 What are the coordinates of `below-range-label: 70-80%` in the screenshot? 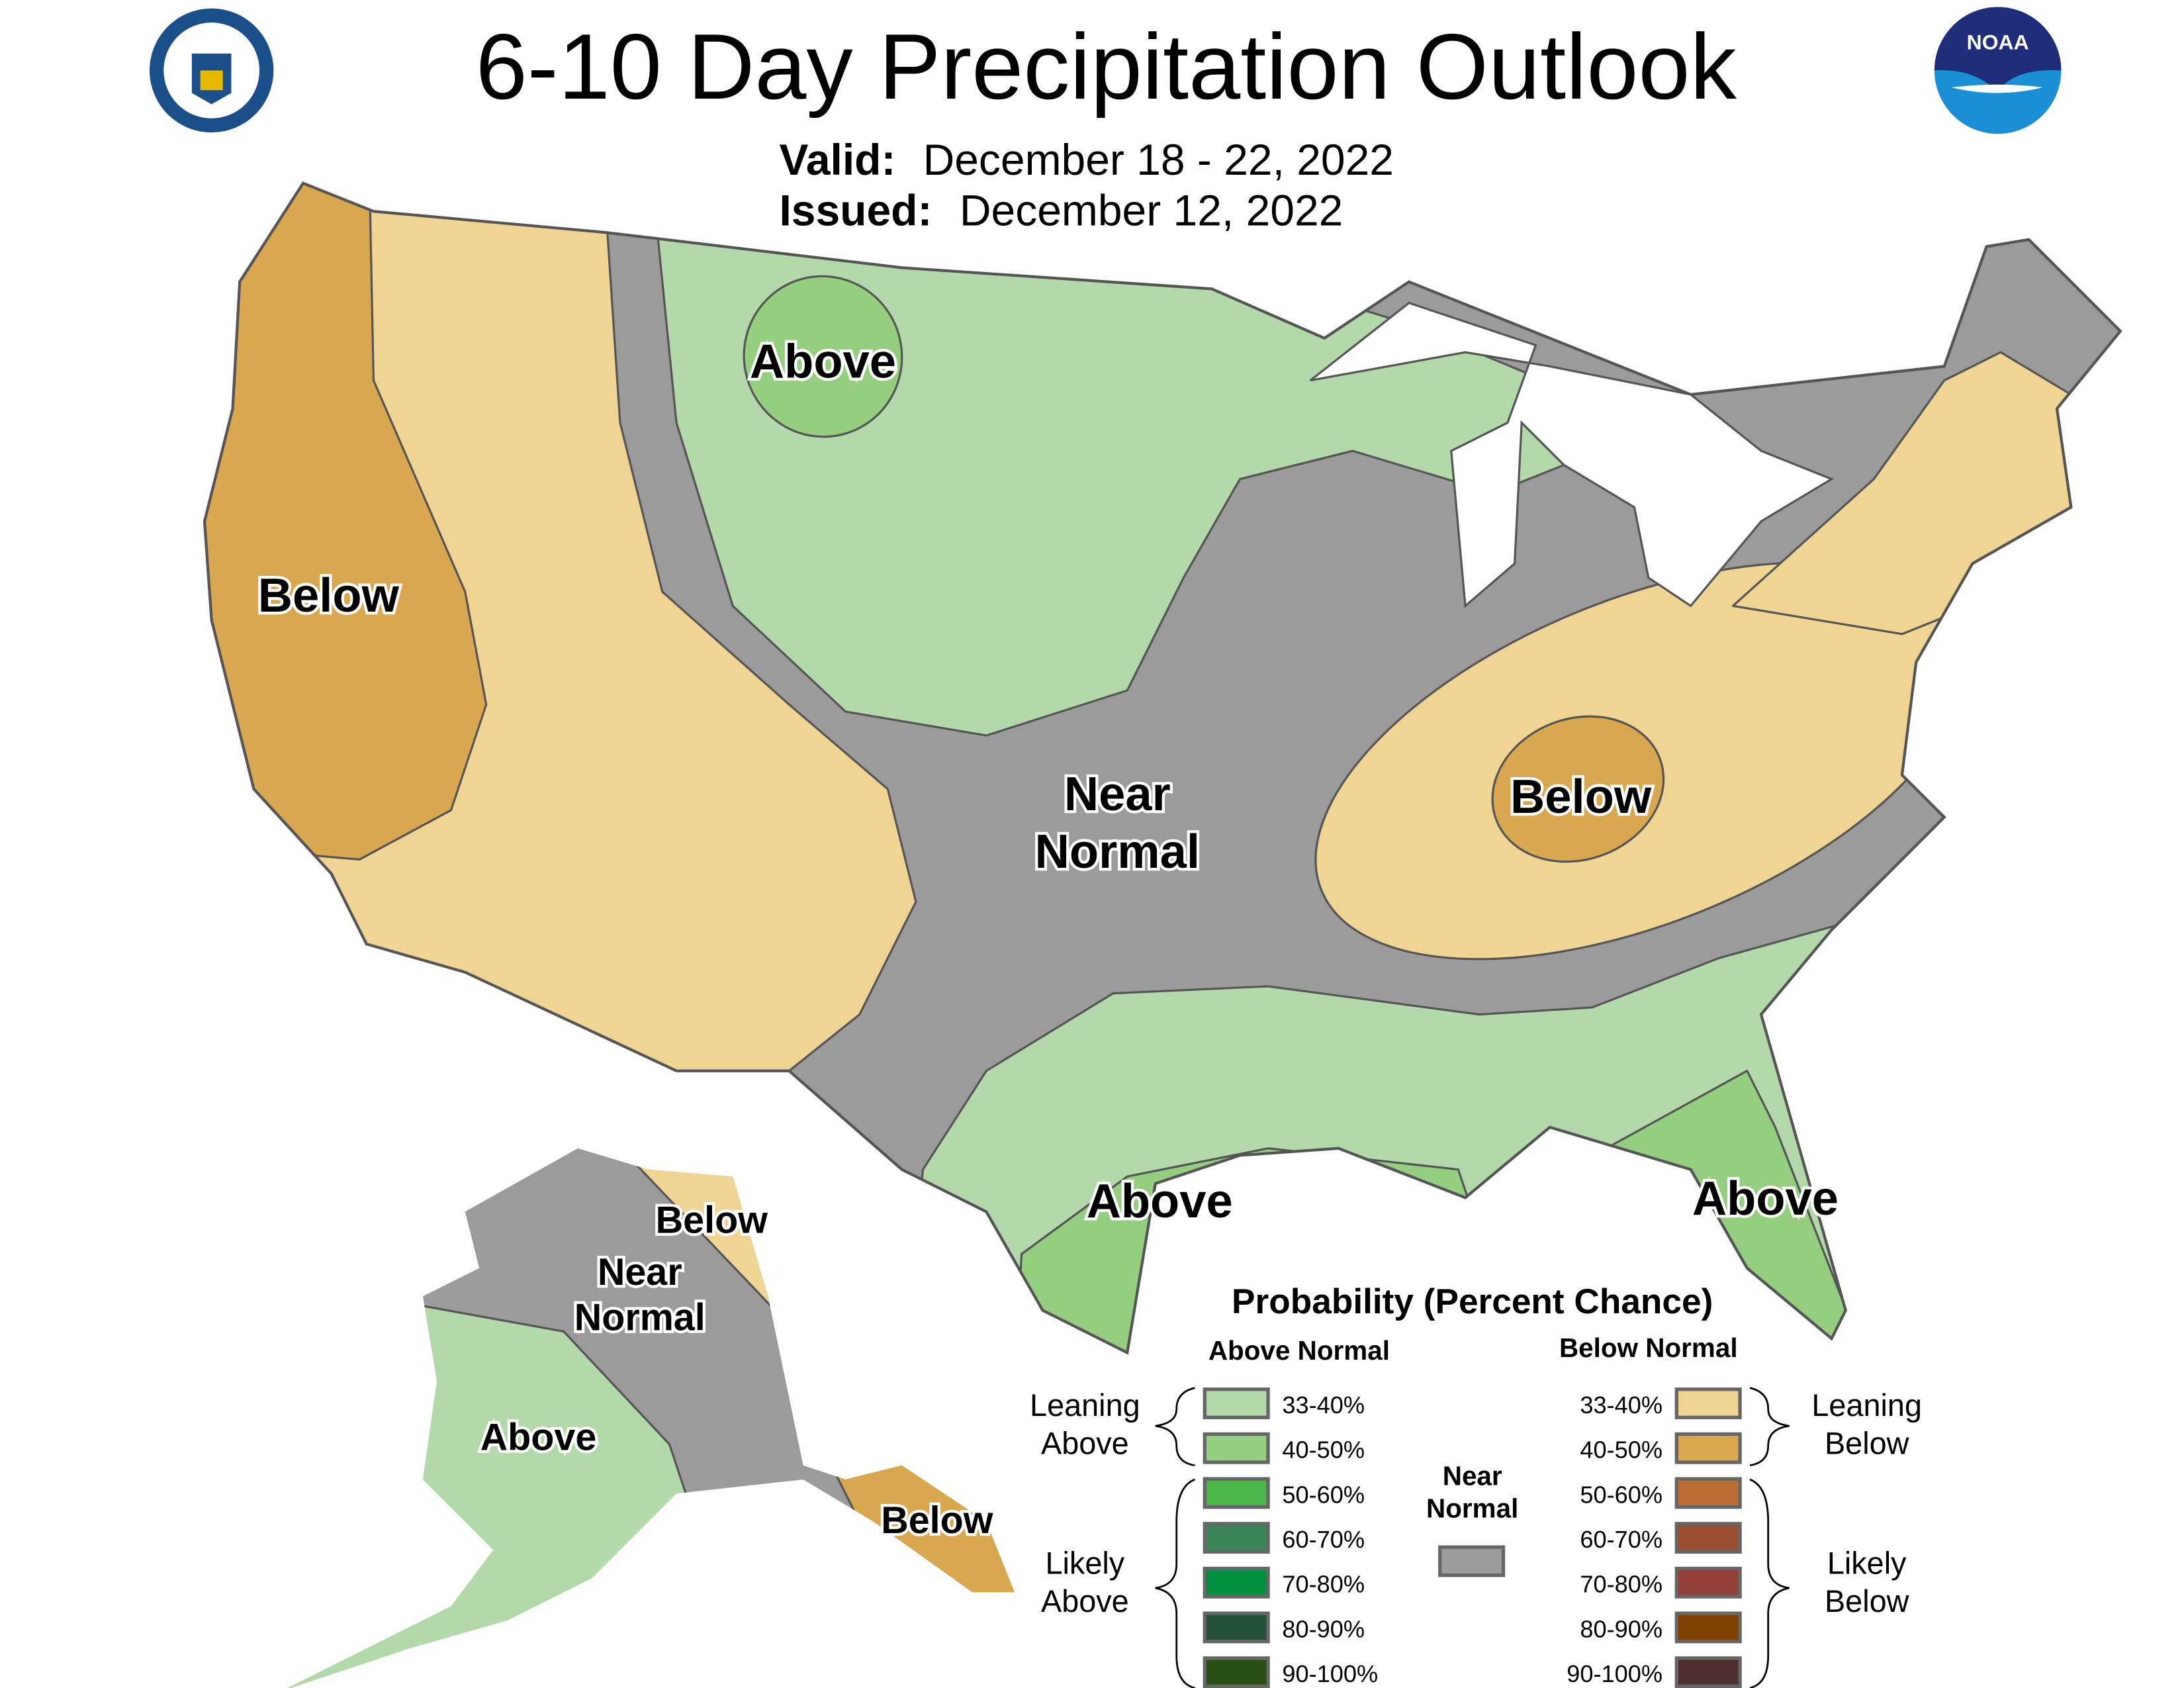 It's located at (1621, 1584).